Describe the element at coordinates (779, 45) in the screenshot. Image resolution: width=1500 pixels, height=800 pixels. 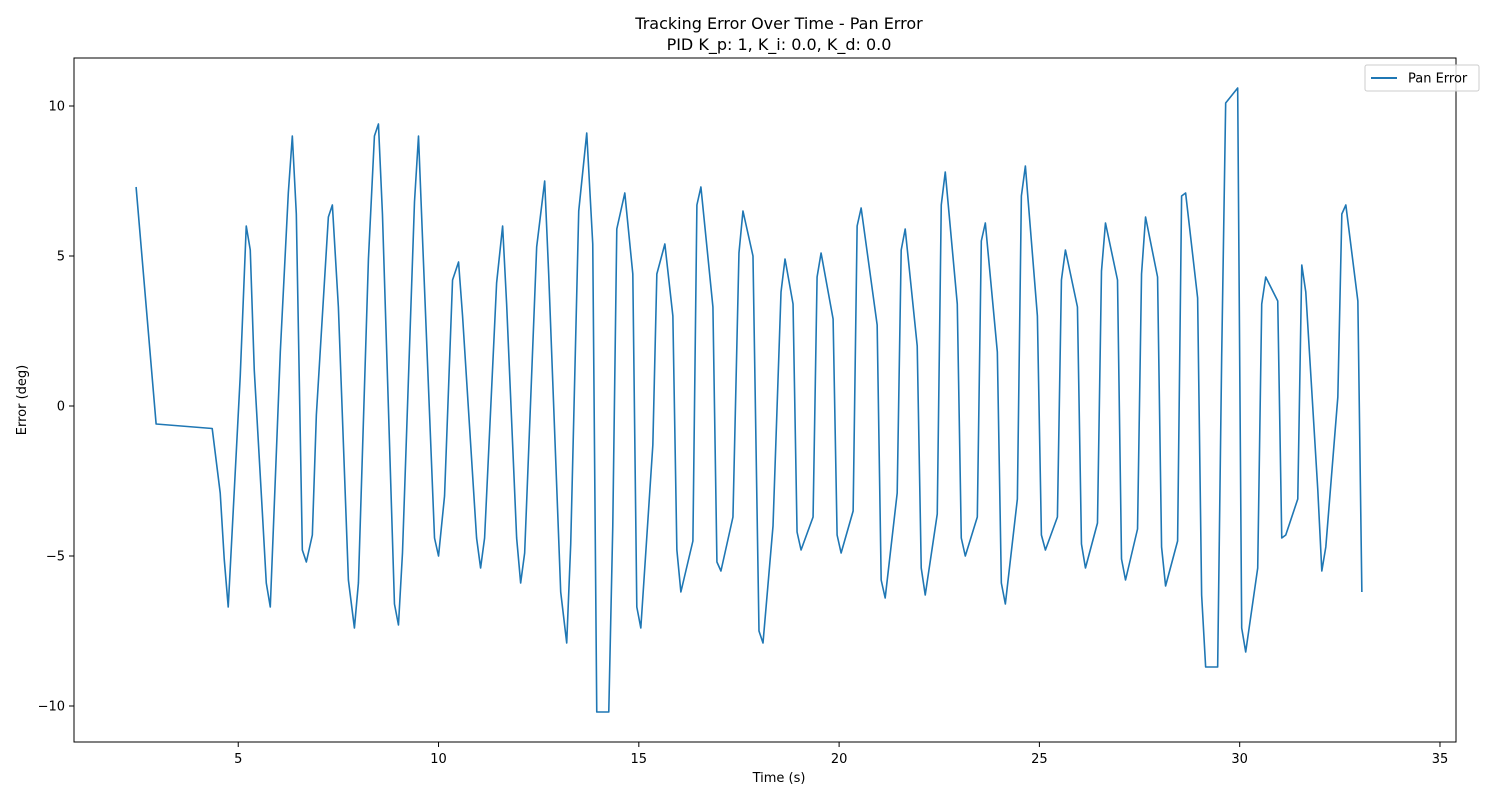
I see `chart-subtitle: PID K_p: 1, K_i: 0.0, K_d: 0.0` at that location.